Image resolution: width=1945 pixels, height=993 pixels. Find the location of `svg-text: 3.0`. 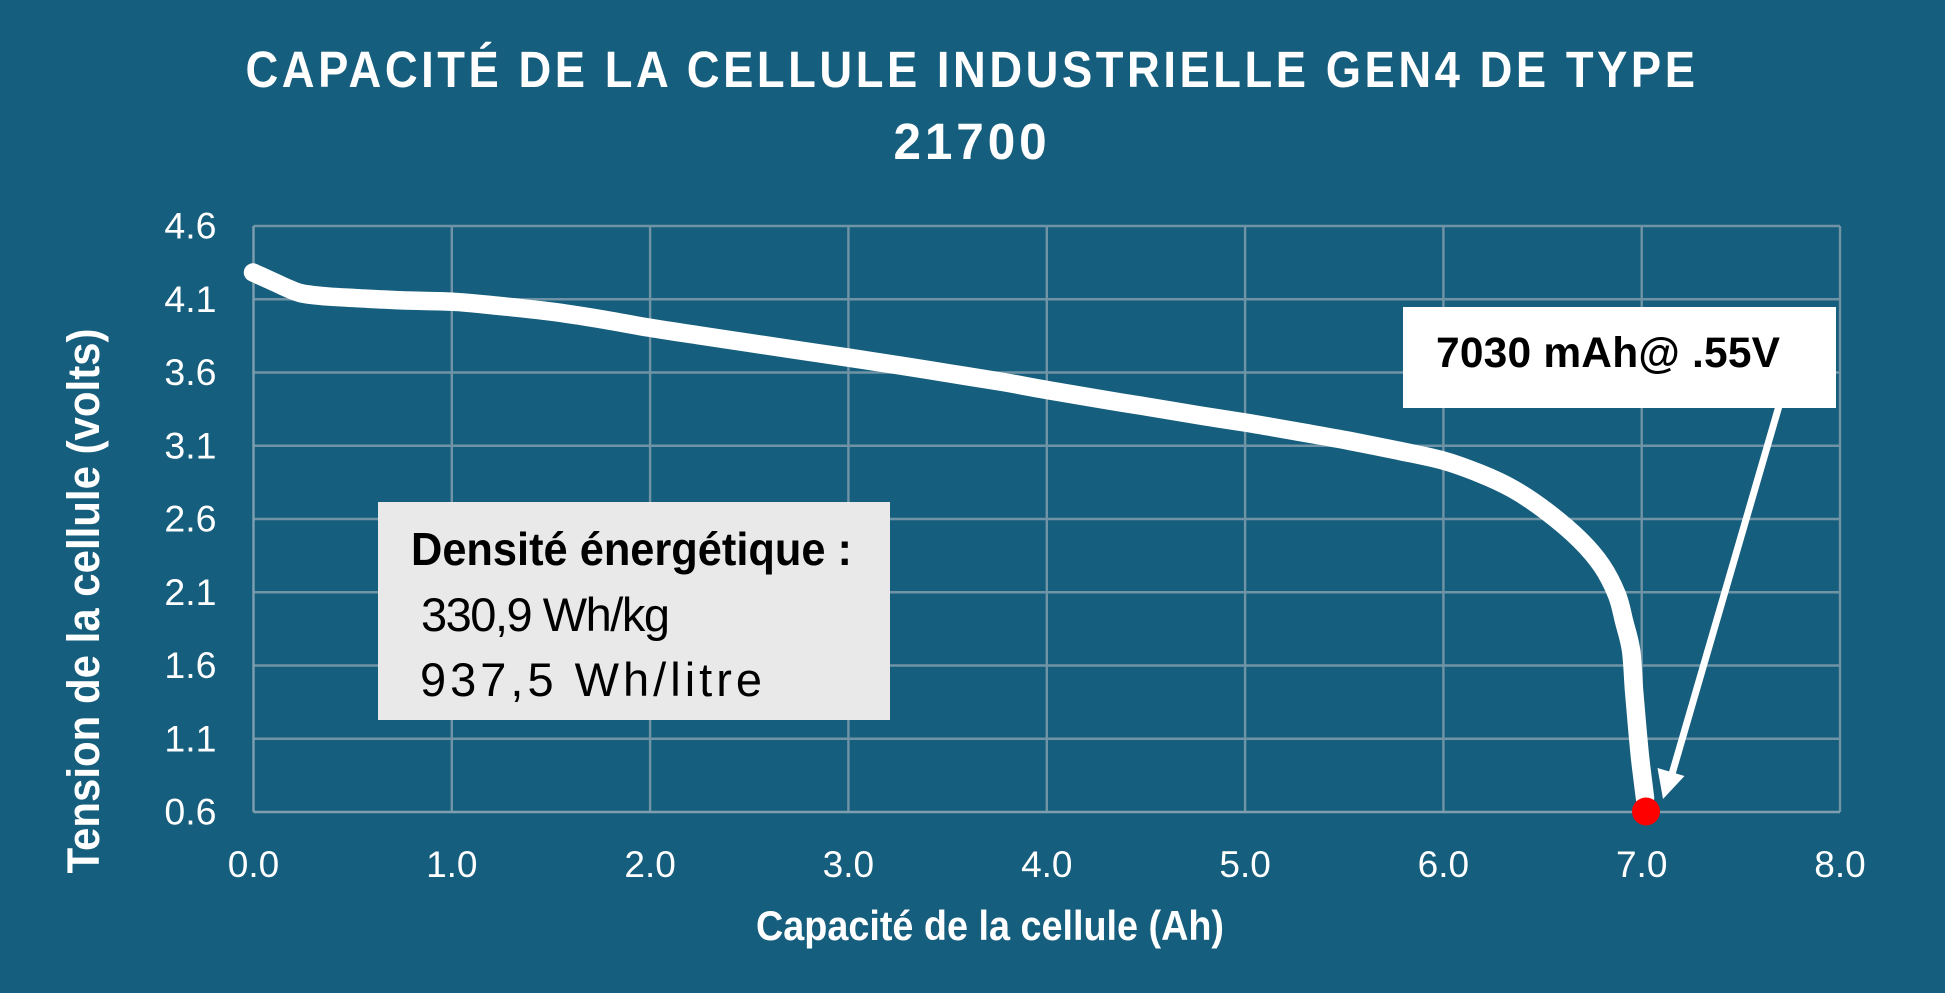

svg-text: 3.0 is located at coordinates (848, 864).